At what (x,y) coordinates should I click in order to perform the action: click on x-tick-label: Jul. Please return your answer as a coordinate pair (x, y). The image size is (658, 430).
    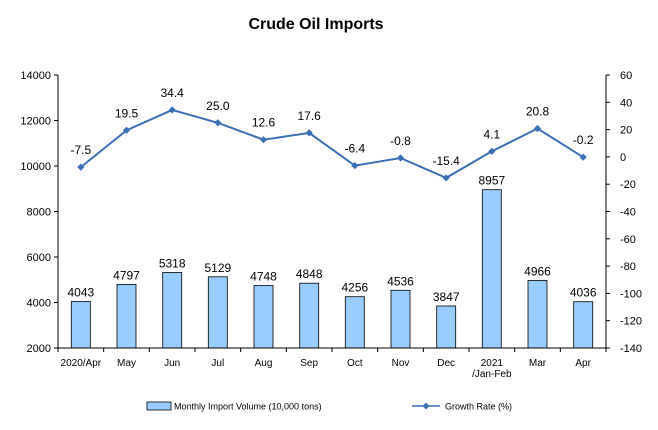
    Looking at the image, I should click on (217, 363).